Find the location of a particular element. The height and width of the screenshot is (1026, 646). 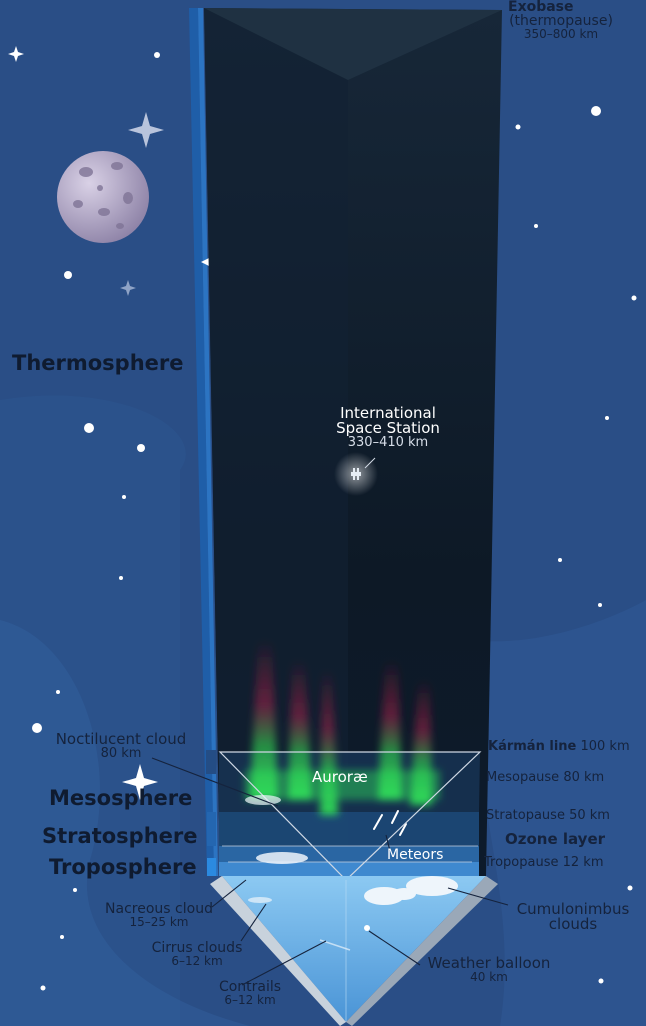

moon-icon is located at coordinates (103, 197).